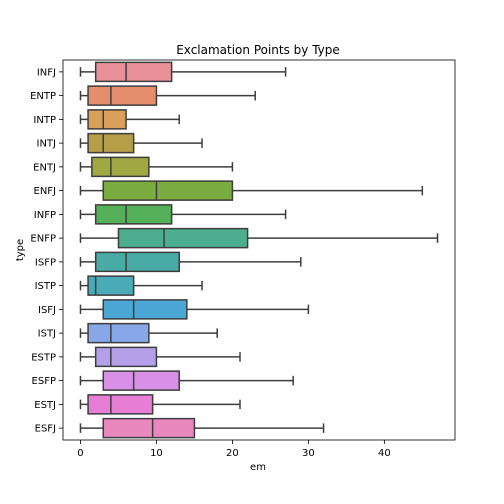 Image resolution: width=504 pixels, height=504 pixels. I want to click on box-entp, so click(167, 95).